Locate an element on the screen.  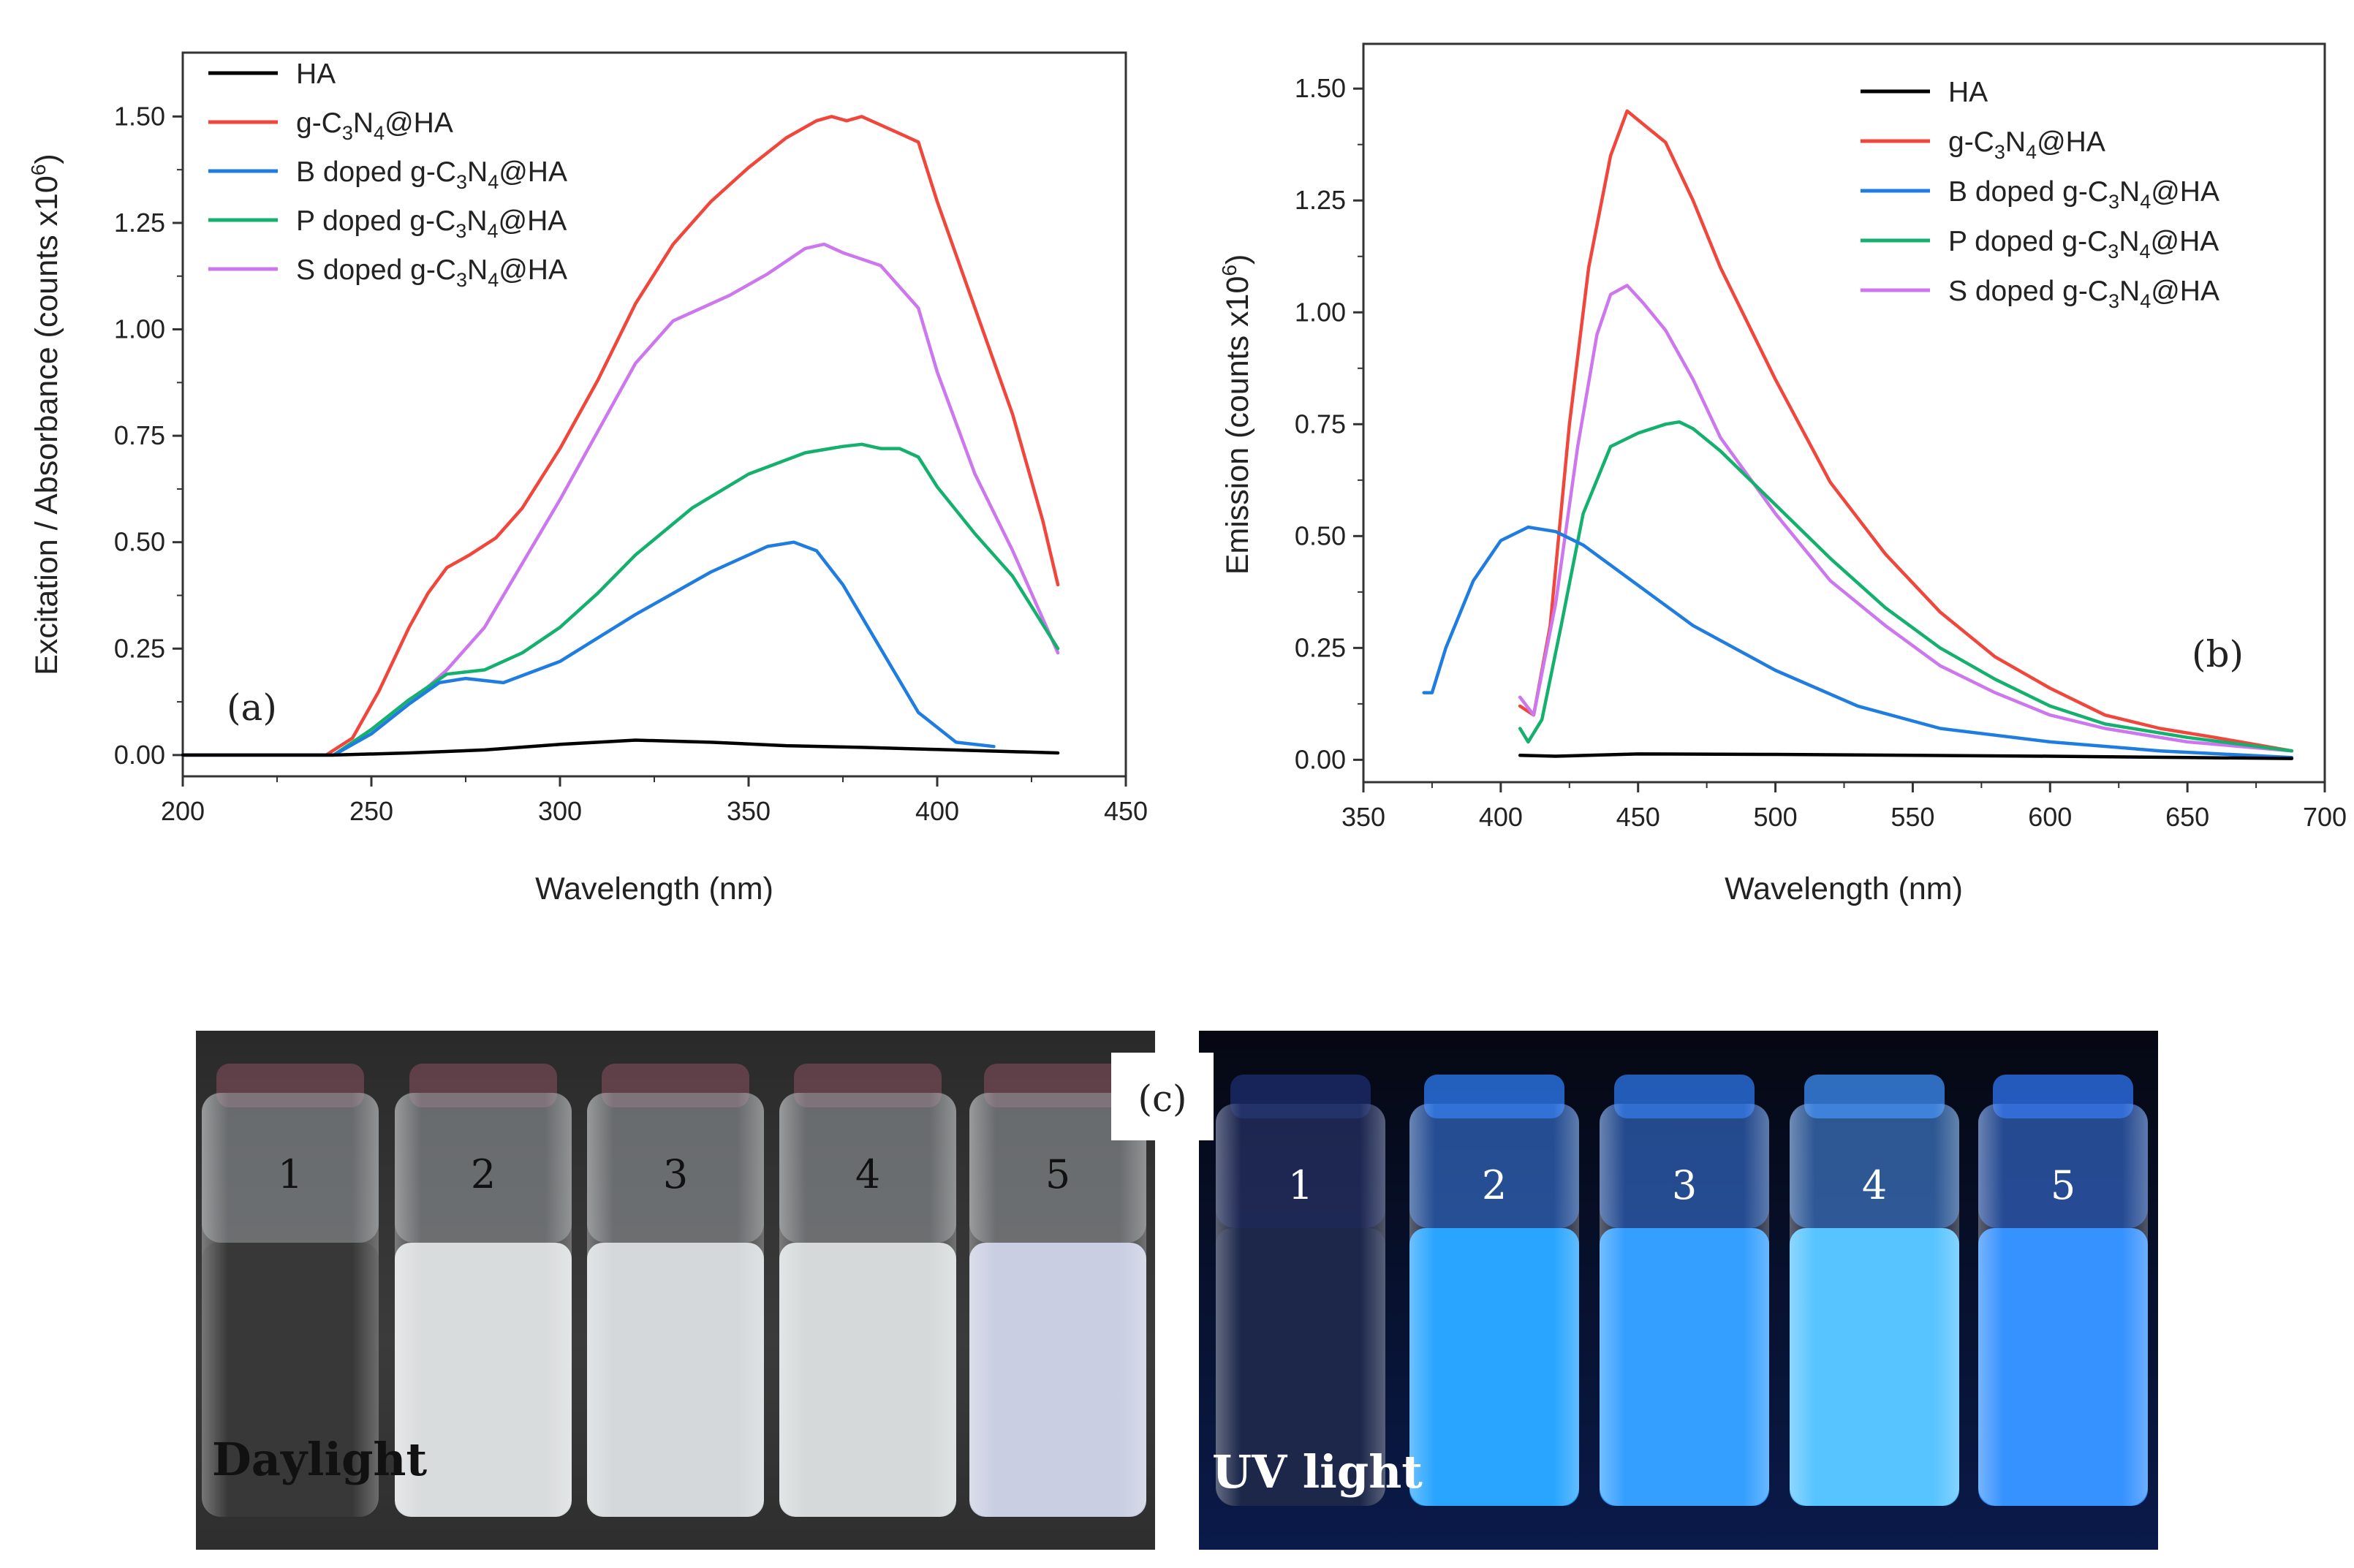
legend-label: S doped g-C3N4@HA is located at coordinates (2083, 294).